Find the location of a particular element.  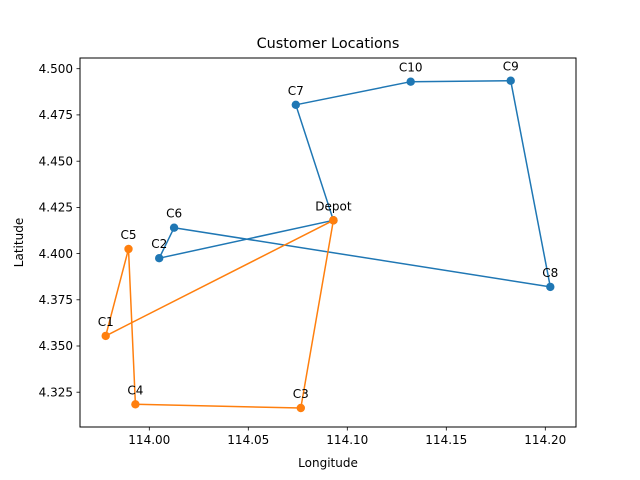

series-2-point-c4 is located at coordinates (135, 404).